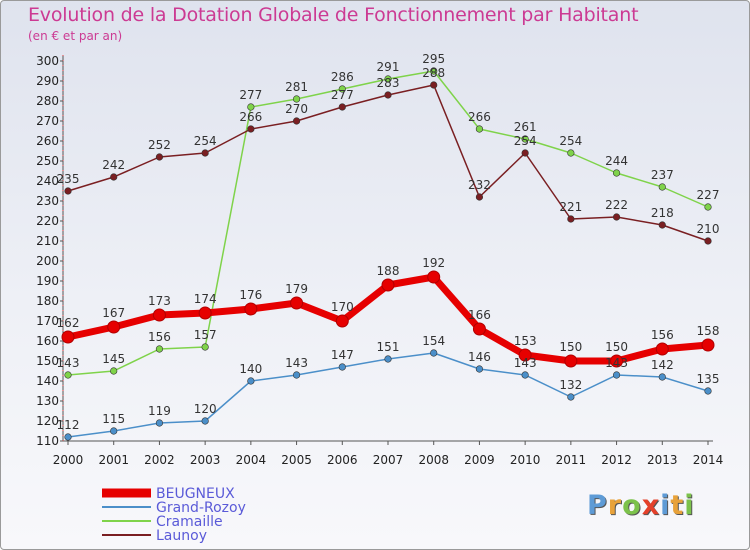 The width and height of the screenshot is (750, 550). What do you see at coordinates (68, 179) in the screenshot?
I see `data-label: 235` at bounding box center [68, 179].